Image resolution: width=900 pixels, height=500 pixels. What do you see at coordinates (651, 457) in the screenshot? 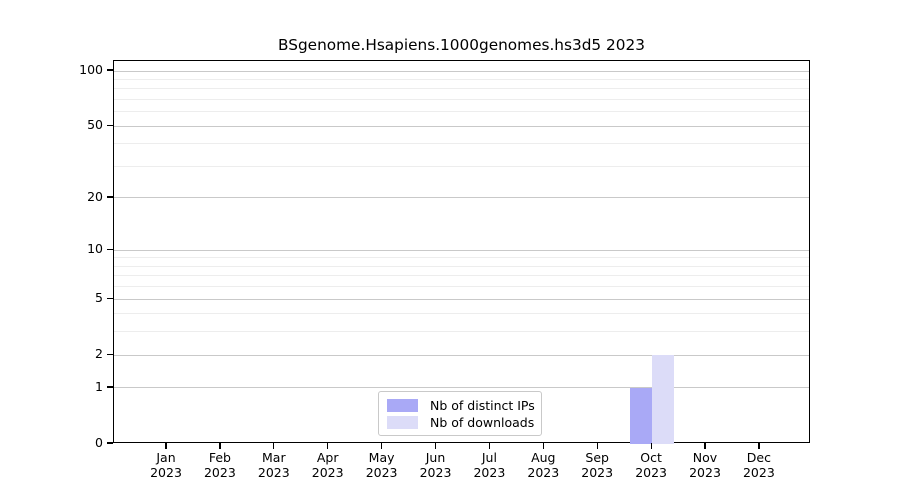
I see `month-label: Oct` at bounding box center [651, 457].